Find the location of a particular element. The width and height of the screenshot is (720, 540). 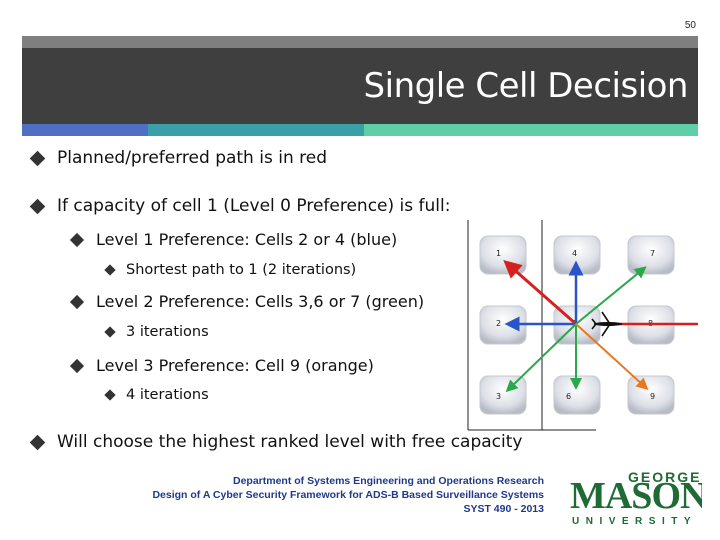

cell-label: 6 is located at coordinates (568, 396).